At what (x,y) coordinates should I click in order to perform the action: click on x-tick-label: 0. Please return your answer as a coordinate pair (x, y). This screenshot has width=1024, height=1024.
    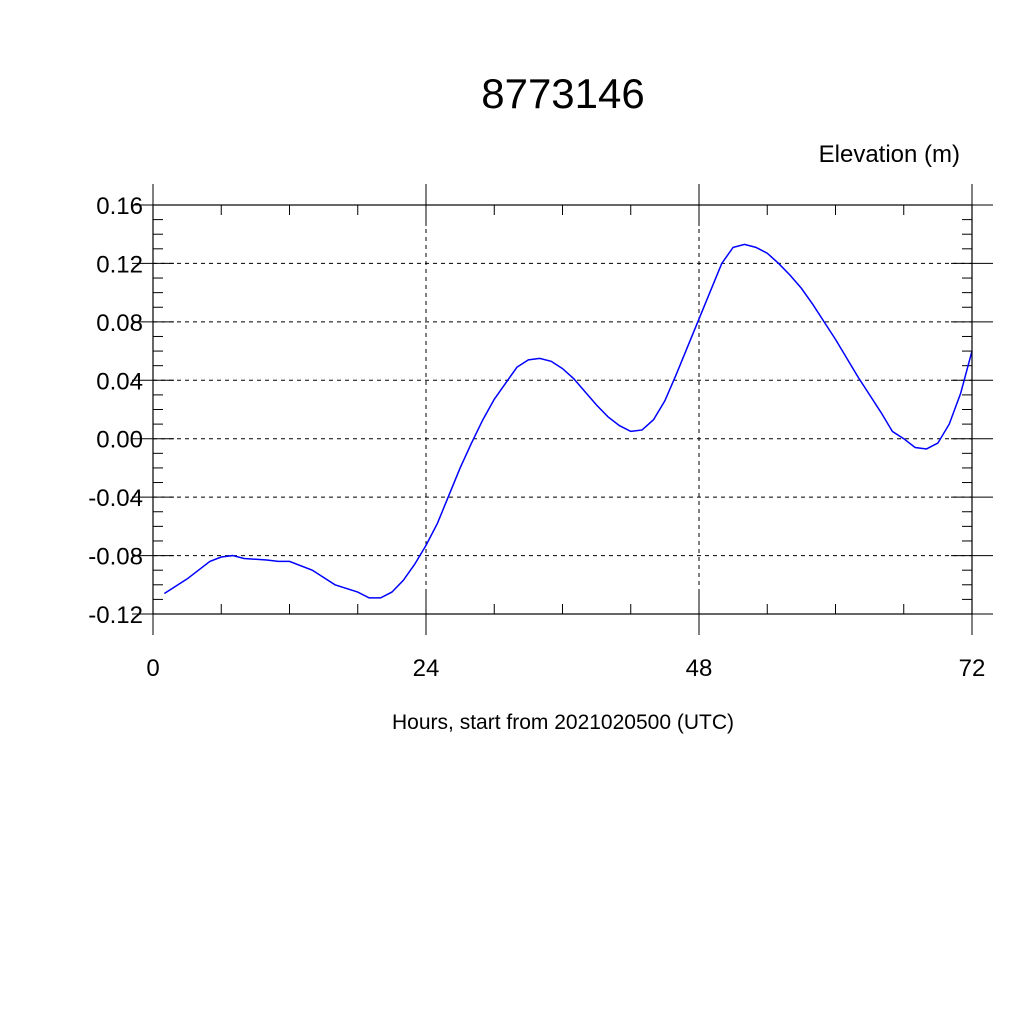
    Looking at the image, I should click on (152, 668).